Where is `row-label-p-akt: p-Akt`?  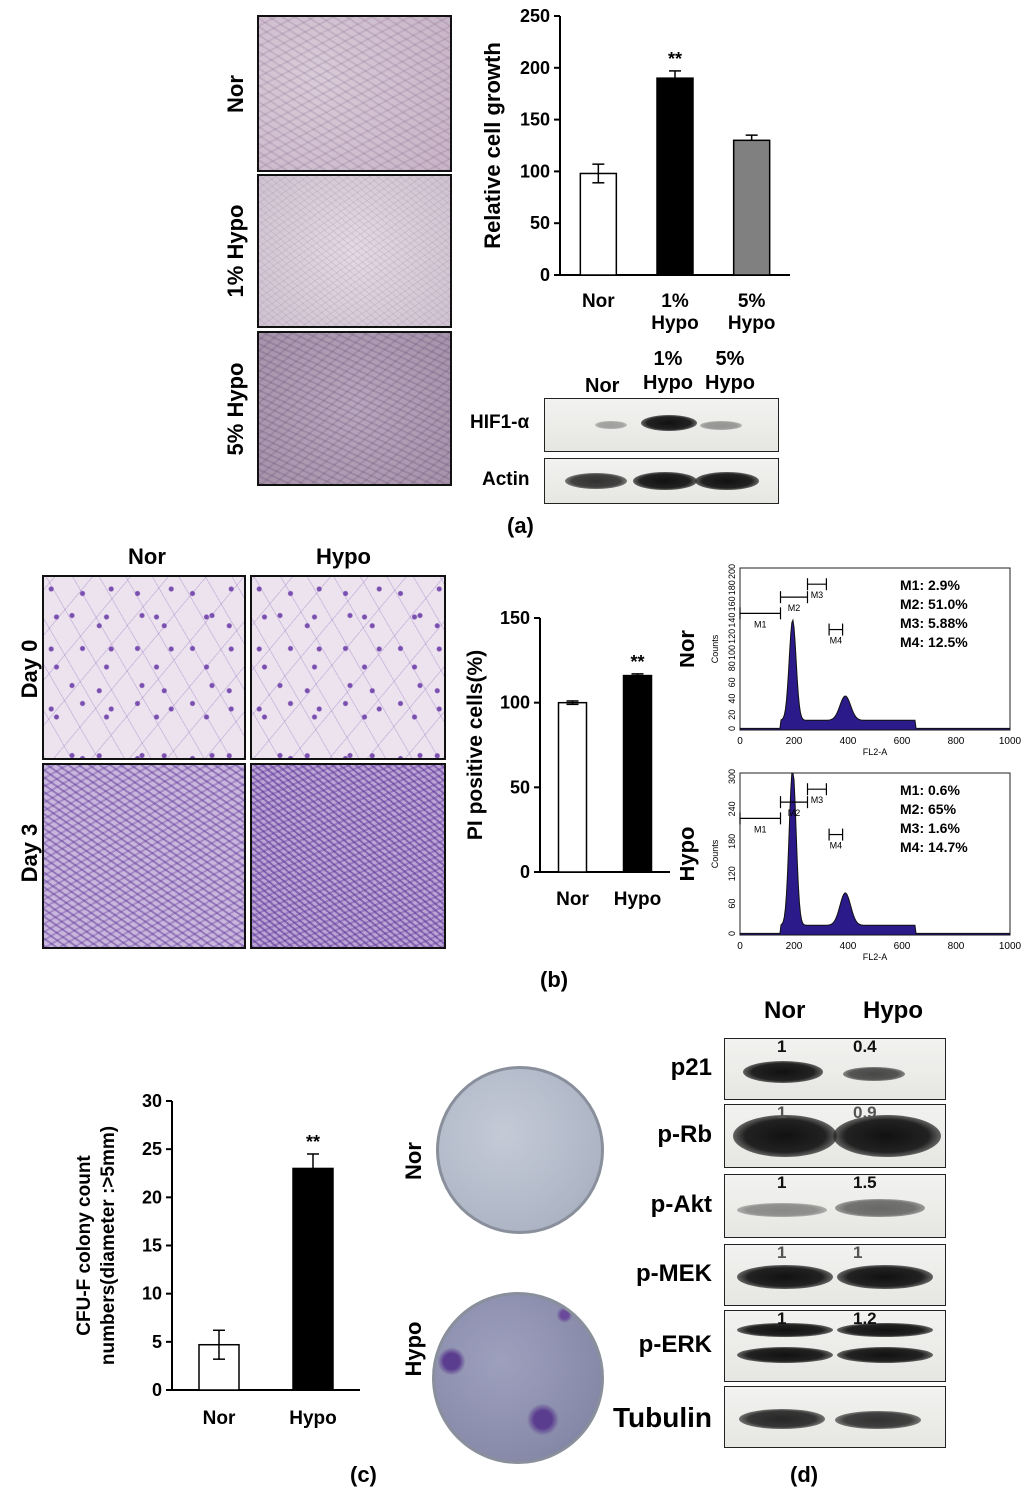
row-label-p-akt: p-Akt is located at coordinates (681, 1204).